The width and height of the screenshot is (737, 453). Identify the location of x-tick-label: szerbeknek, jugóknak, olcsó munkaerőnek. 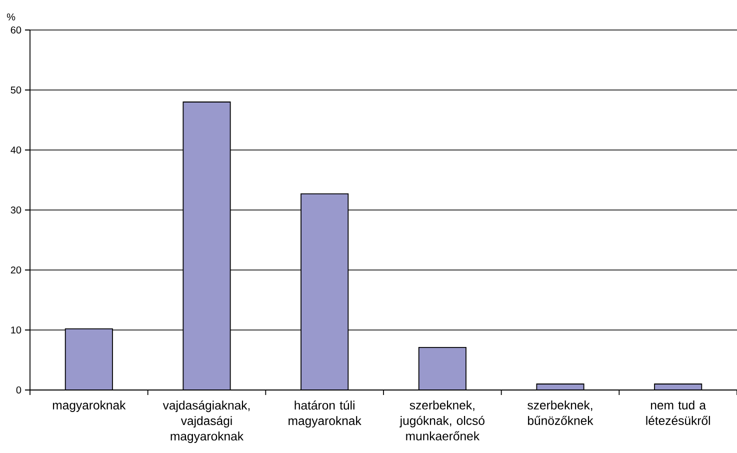
(442, 420).